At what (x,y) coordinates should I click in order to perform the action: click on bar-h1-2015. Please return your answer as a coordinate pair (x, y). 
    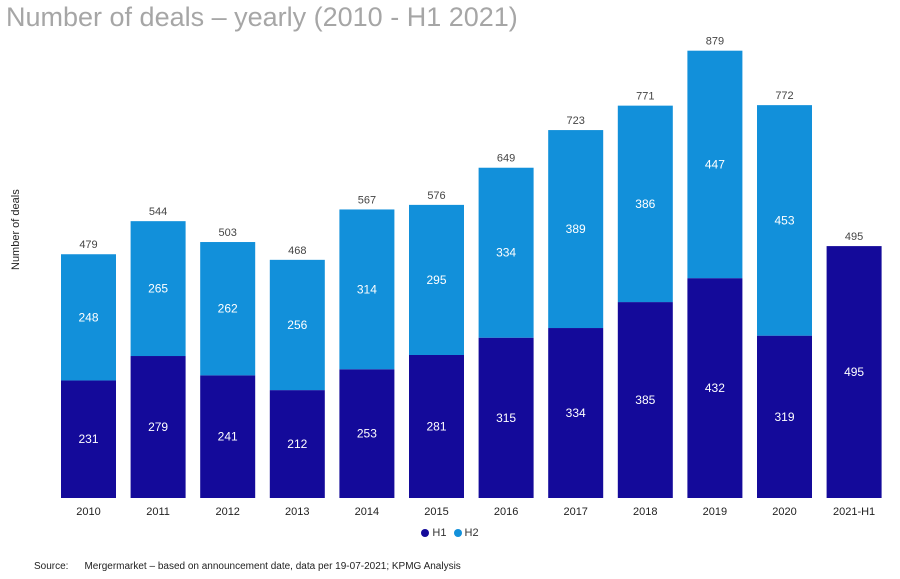
    Looking at the image, I should click on (436, 426).